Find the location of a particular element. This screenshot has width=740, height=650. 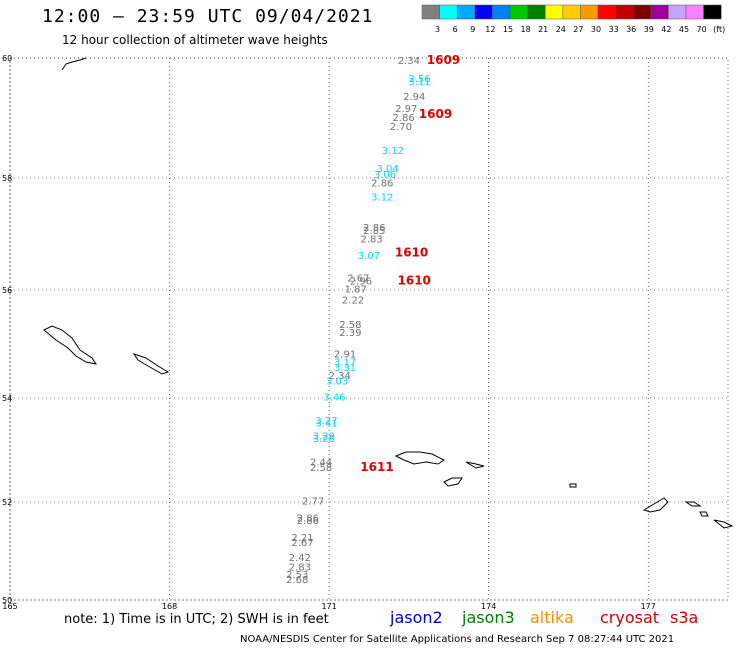

map-title: 12:00 – 23:59 UTC 09/04/2021 is located at coordinates (208, 16).